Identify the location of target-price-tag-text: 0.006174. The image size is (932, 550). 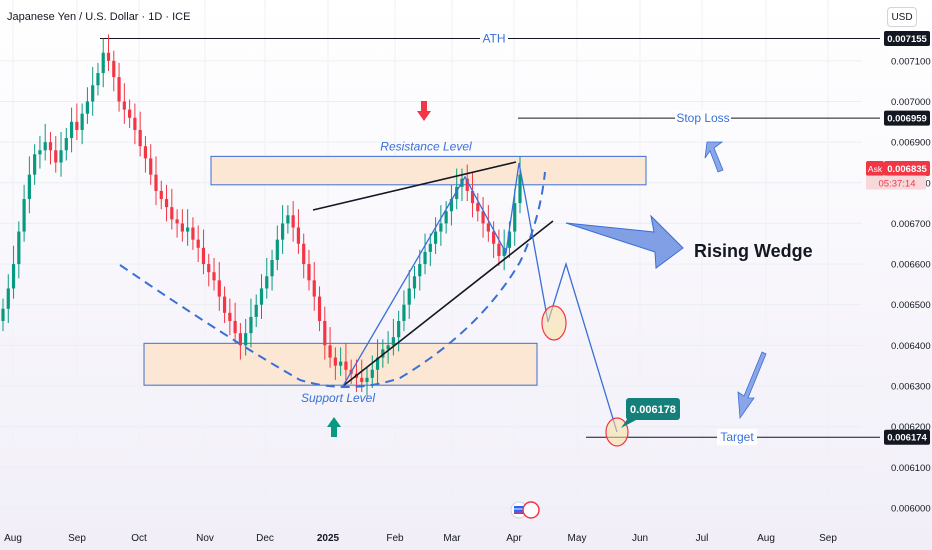
(907, 438).